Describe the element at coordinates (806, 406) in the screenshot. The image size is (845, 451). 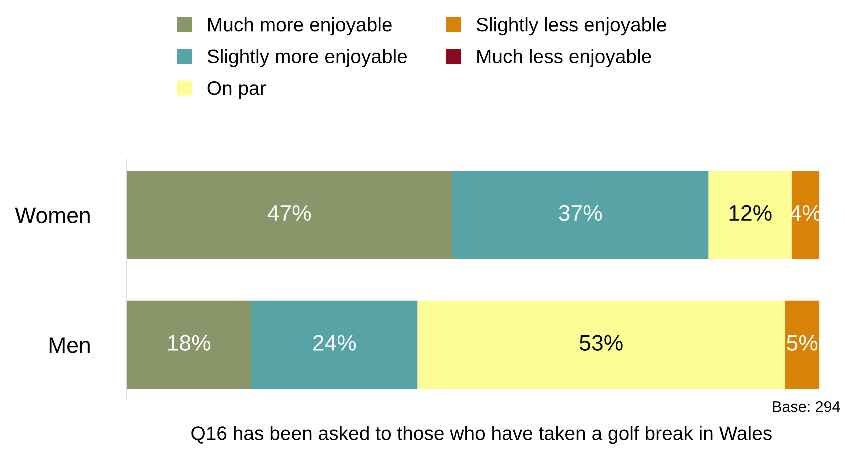
I see `text: Base: 294` at that location.